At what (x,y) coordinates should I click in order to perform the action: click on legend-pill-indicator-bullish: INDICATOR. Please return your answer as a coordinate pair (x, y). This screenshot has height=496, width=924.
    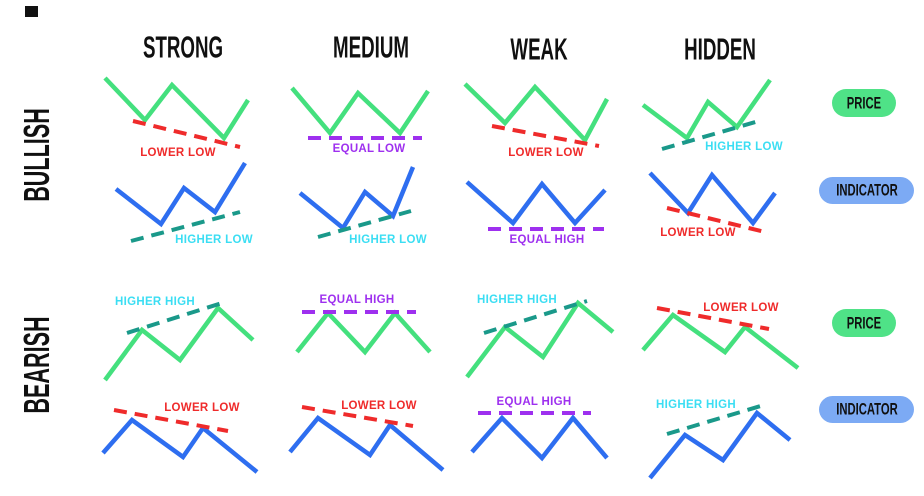
    Looking at the image, I should click on (866, 190).